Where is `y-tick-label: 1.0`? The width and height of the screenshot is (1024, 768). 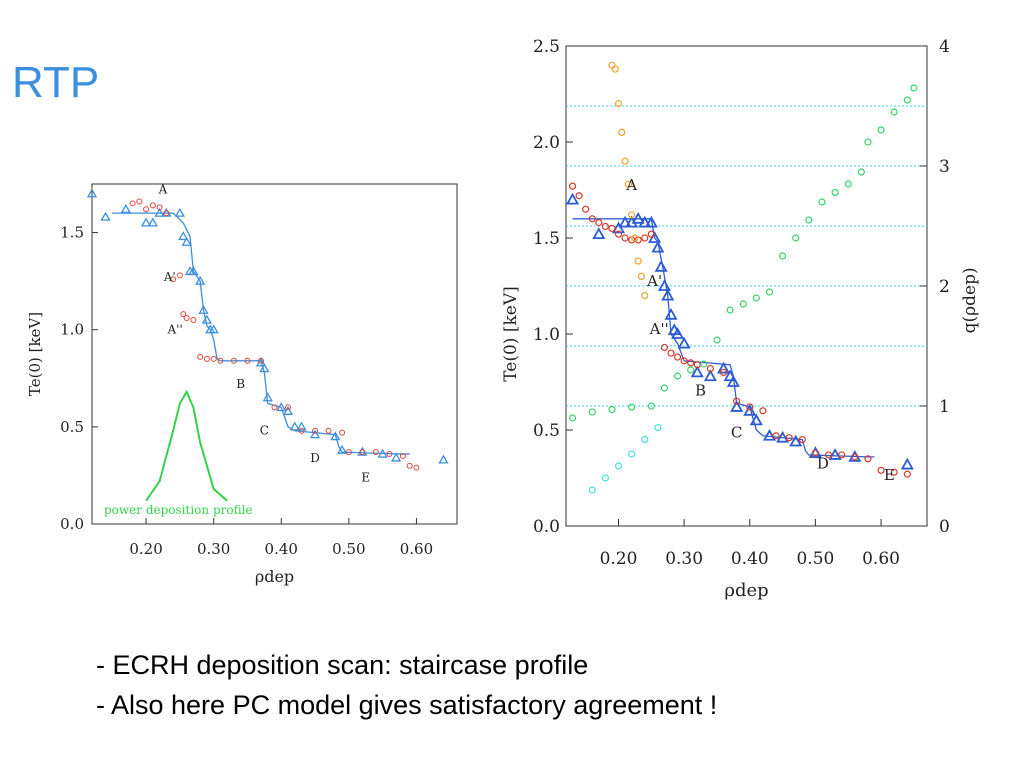 y-tick-label: 1.0 is located at coordinates (72, 330).